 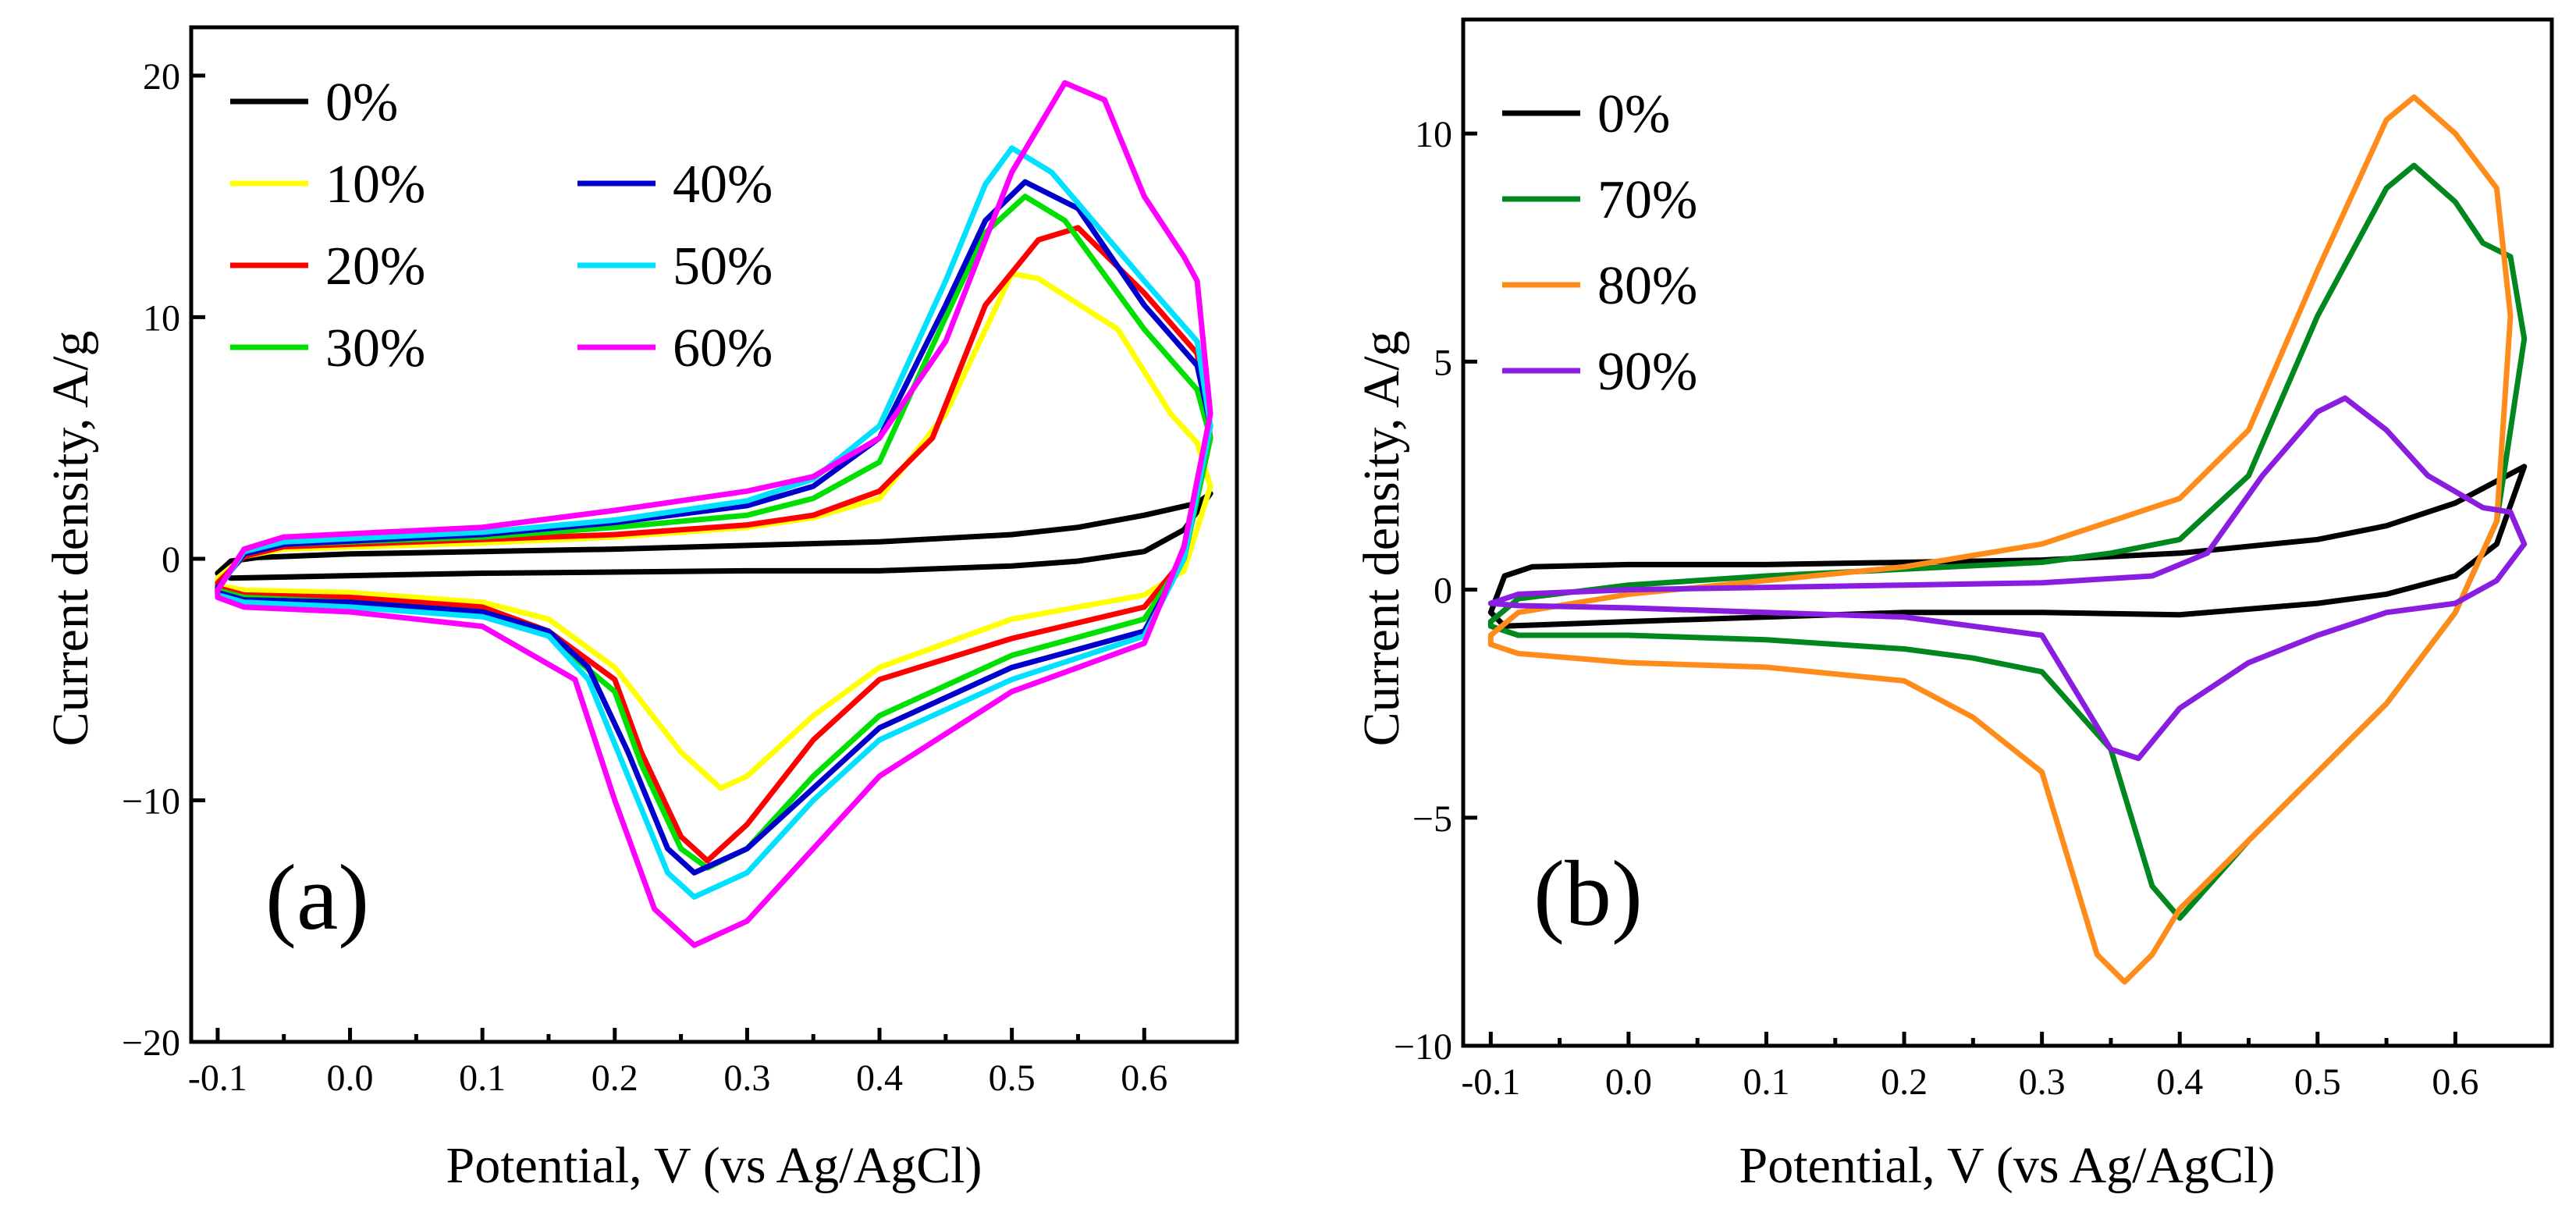 What do you see at coordinates (1647, 286) in the screenshot?
I see `legend-label-80pct: 80%` at bounding box center [1647, 286].